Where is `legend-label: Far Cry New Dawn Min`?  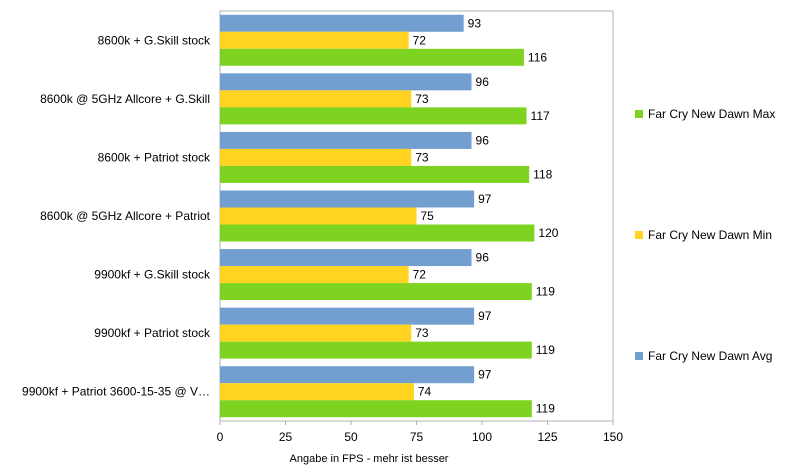 legend-label: Far Cry New Dawn Min is located at coordinates (710, 235).